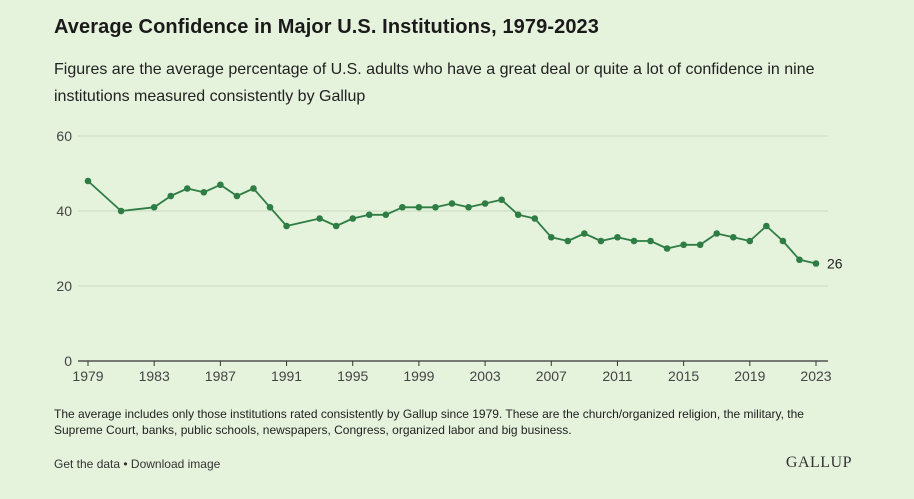  I want to click on data-point-2012, so click(634, 241).